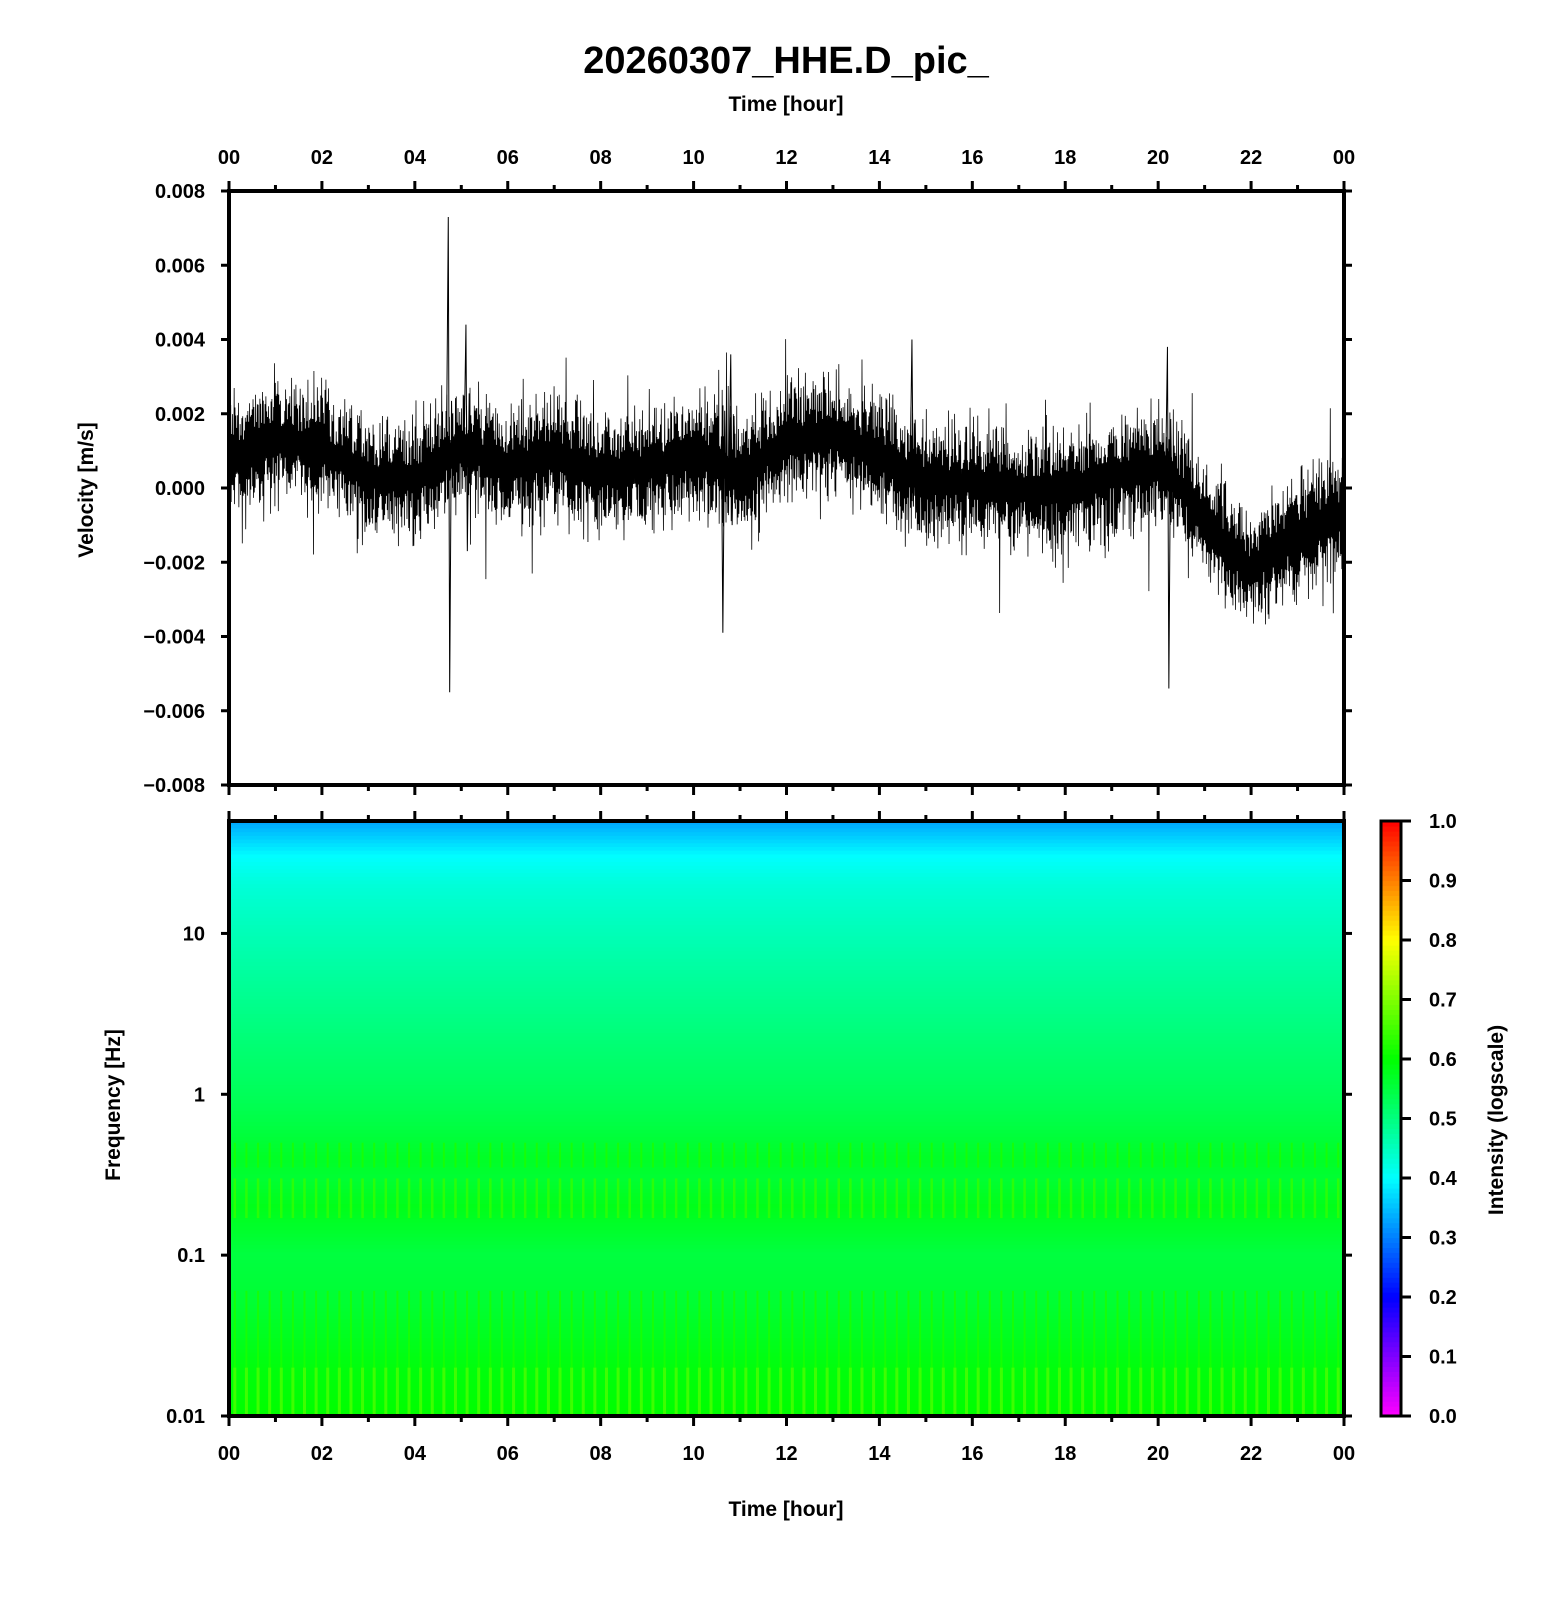 The width and height of the screenshot is (1556, 1605). I want to click on colorbar-tick-label: 0.7, so click(1443, 1001).